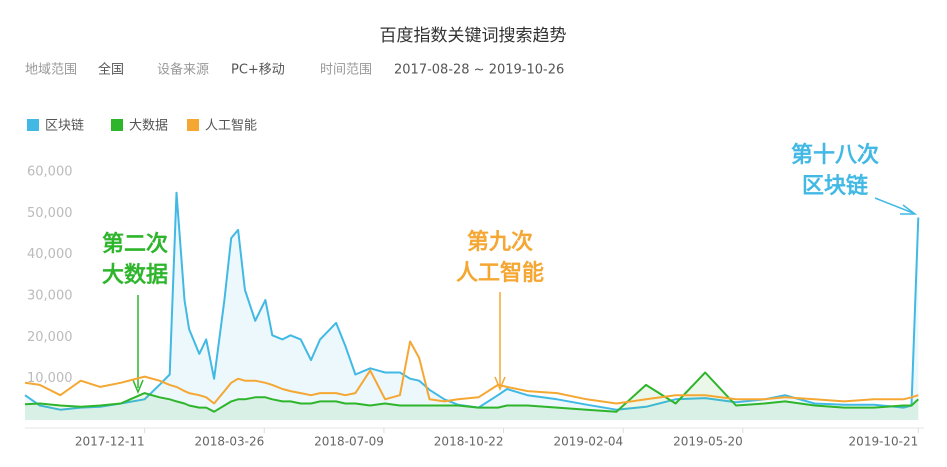 The height and width of the screenshot is (467, 947). What do you see at coordinates (110, 442) in the screenshot?
I see `x-tick-label: 2017-12-11` at bounding box center [110, 442].